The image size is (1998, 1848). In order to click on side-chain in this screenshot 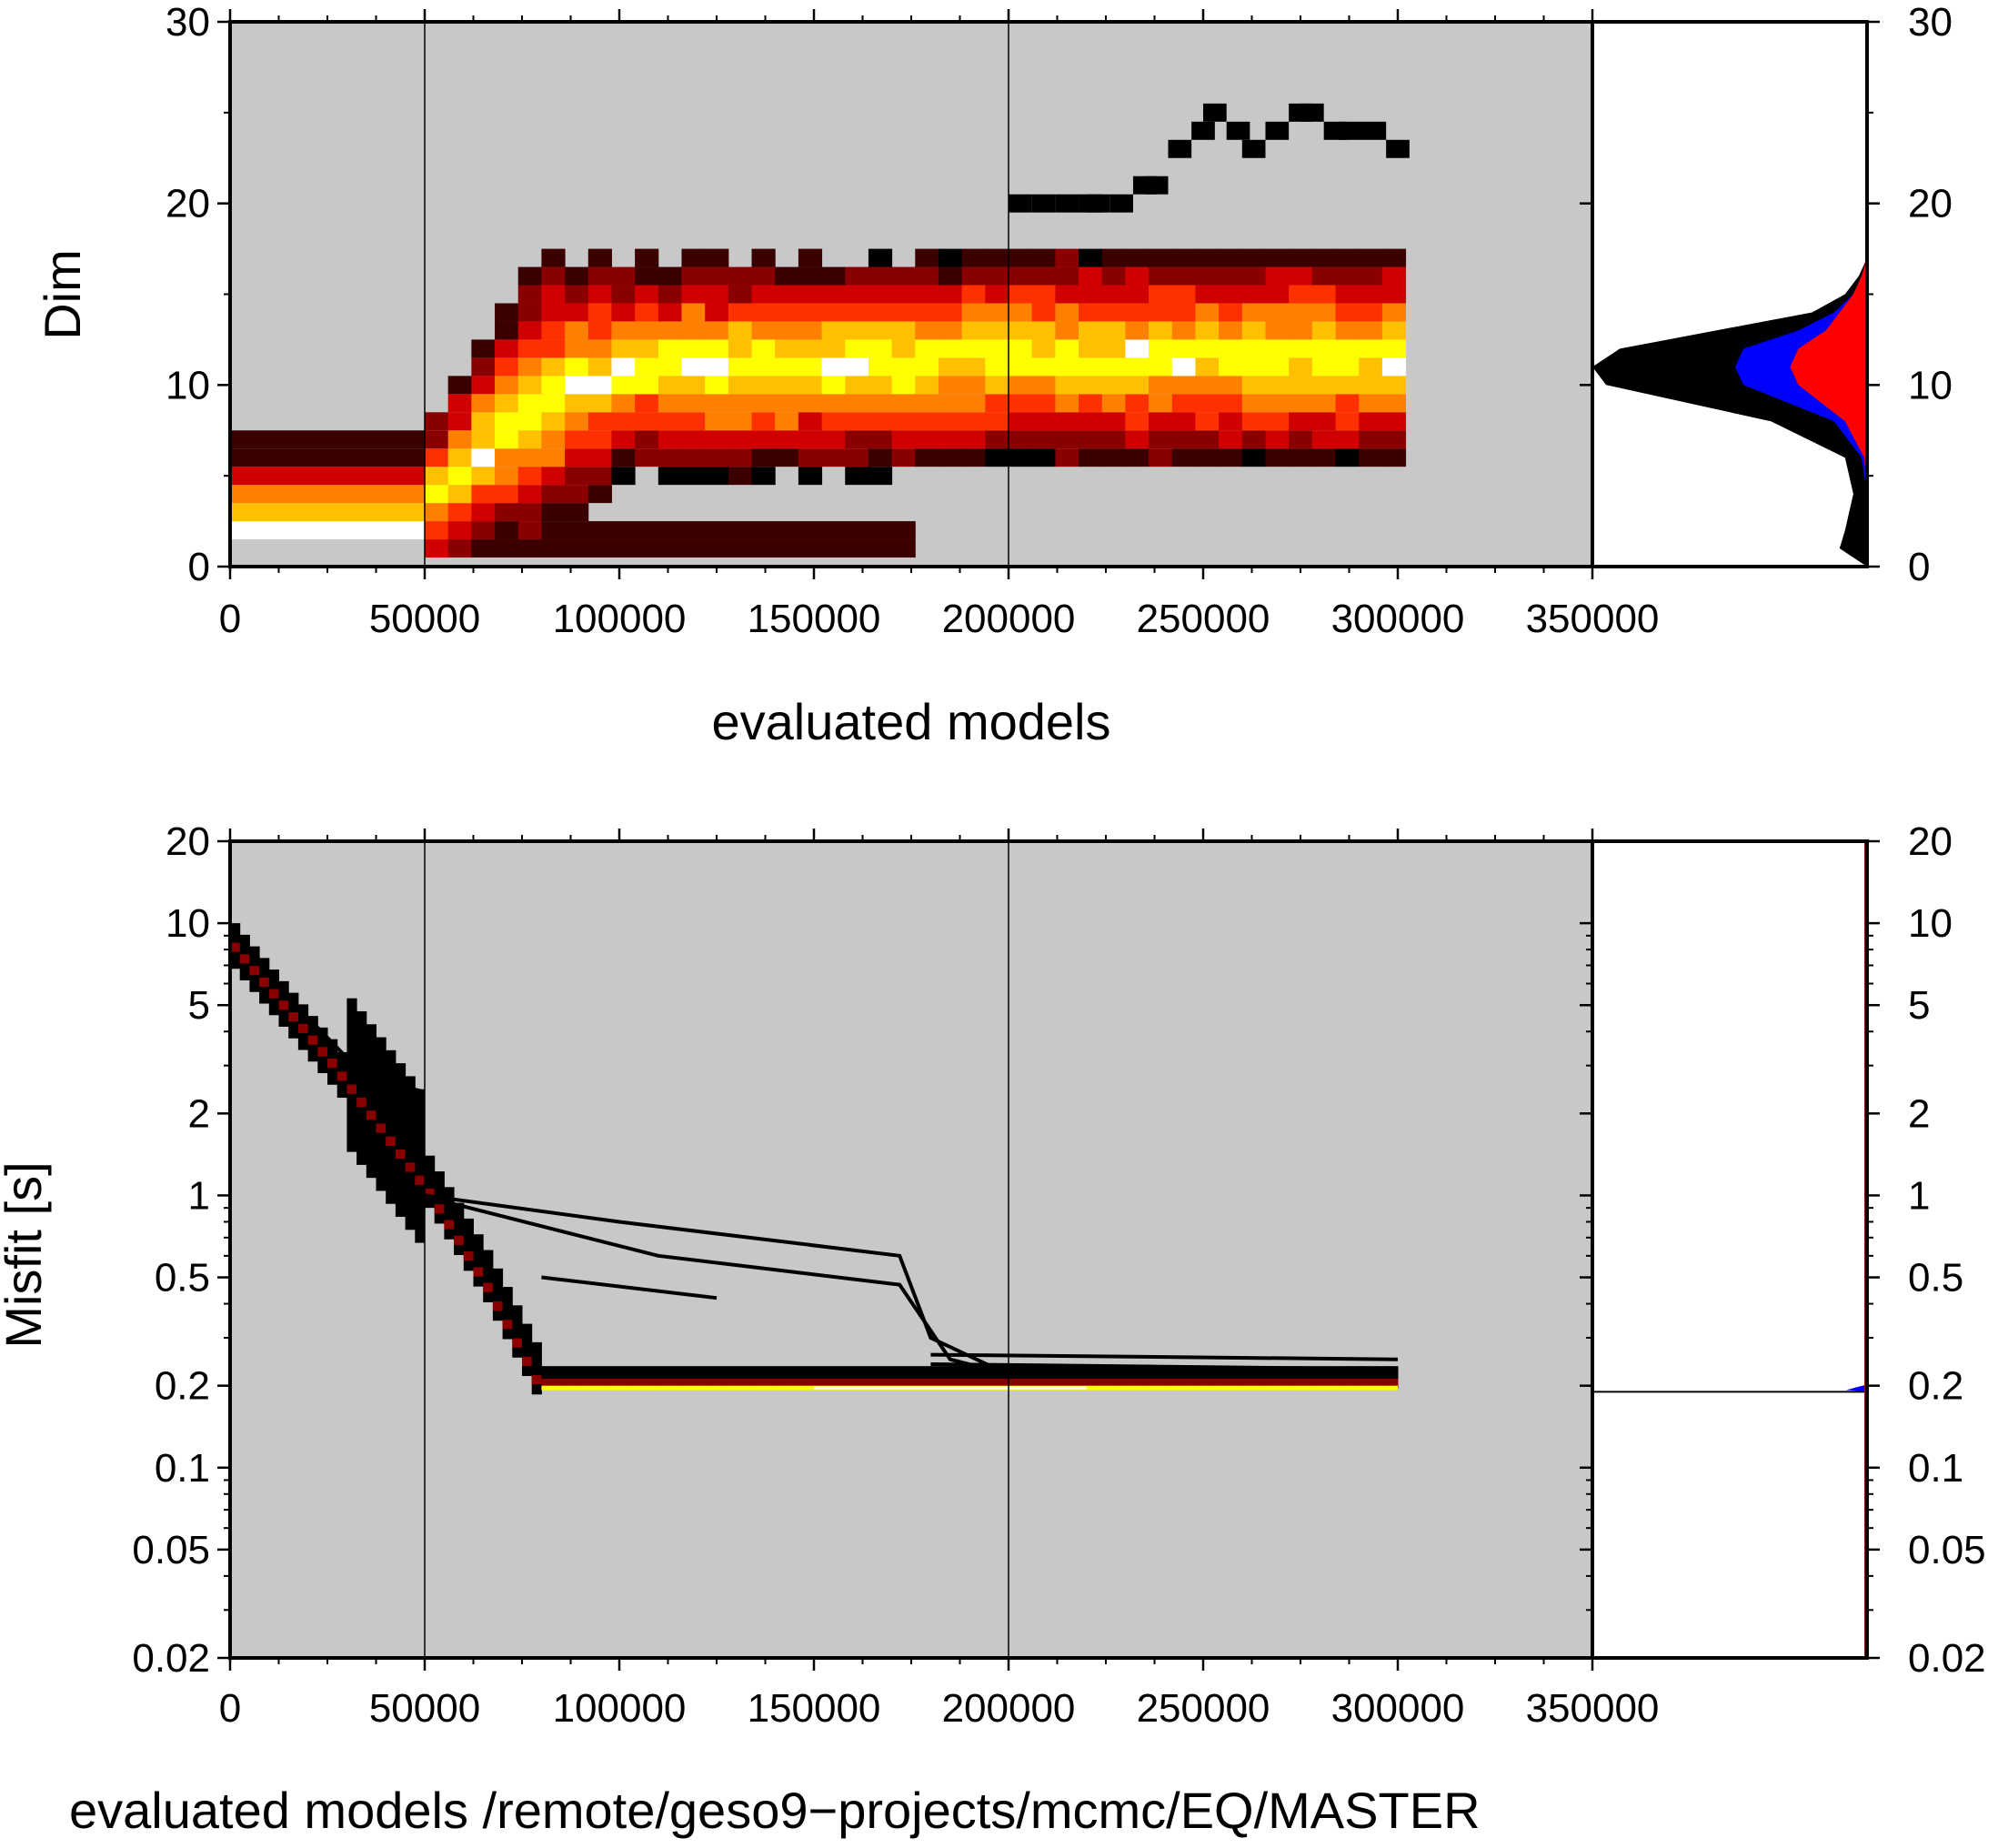, I will do `click(716, 1285)`.